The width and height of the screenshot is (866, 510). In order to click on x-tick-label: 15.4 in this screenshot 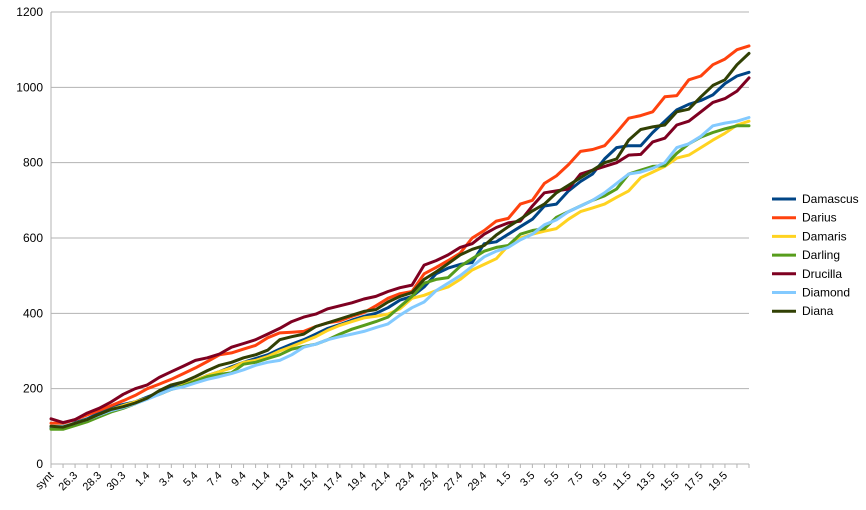, I will do `click(309, 482)`.